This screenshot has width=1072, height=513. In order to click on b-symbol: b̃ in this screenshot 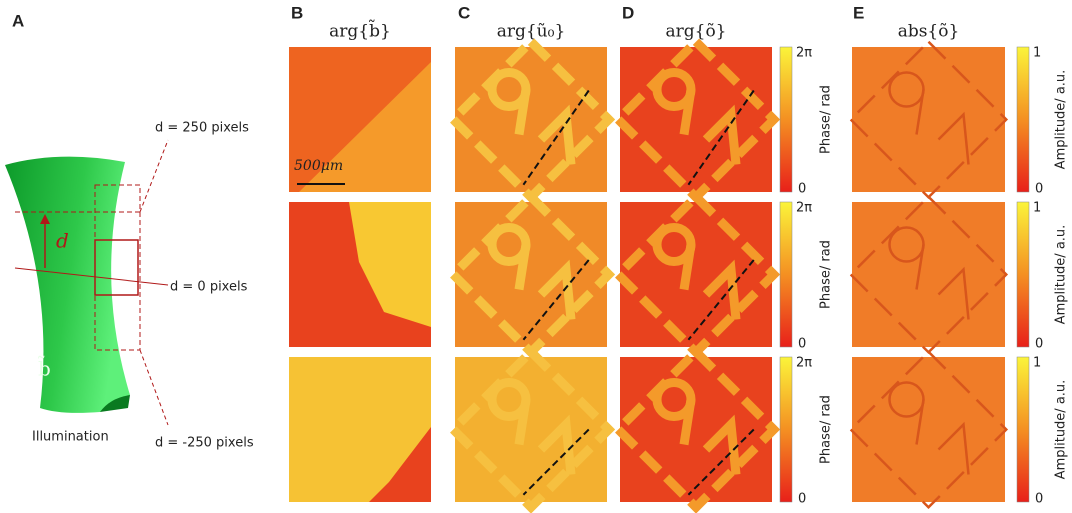, I will do `click(44, 367)`.